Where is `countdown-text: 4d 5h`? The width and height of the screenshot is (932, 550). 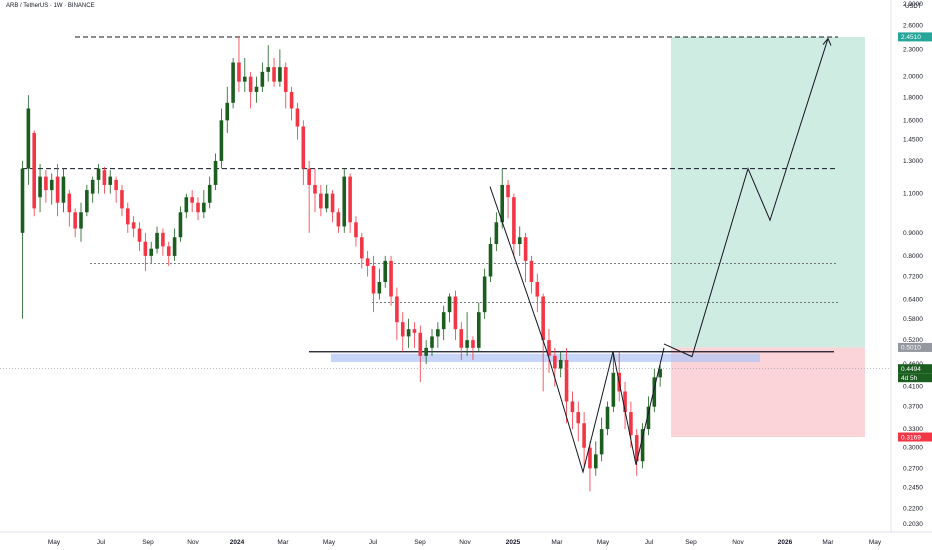 countdown-text: 4d 5h is located at coordinates (909, 378).